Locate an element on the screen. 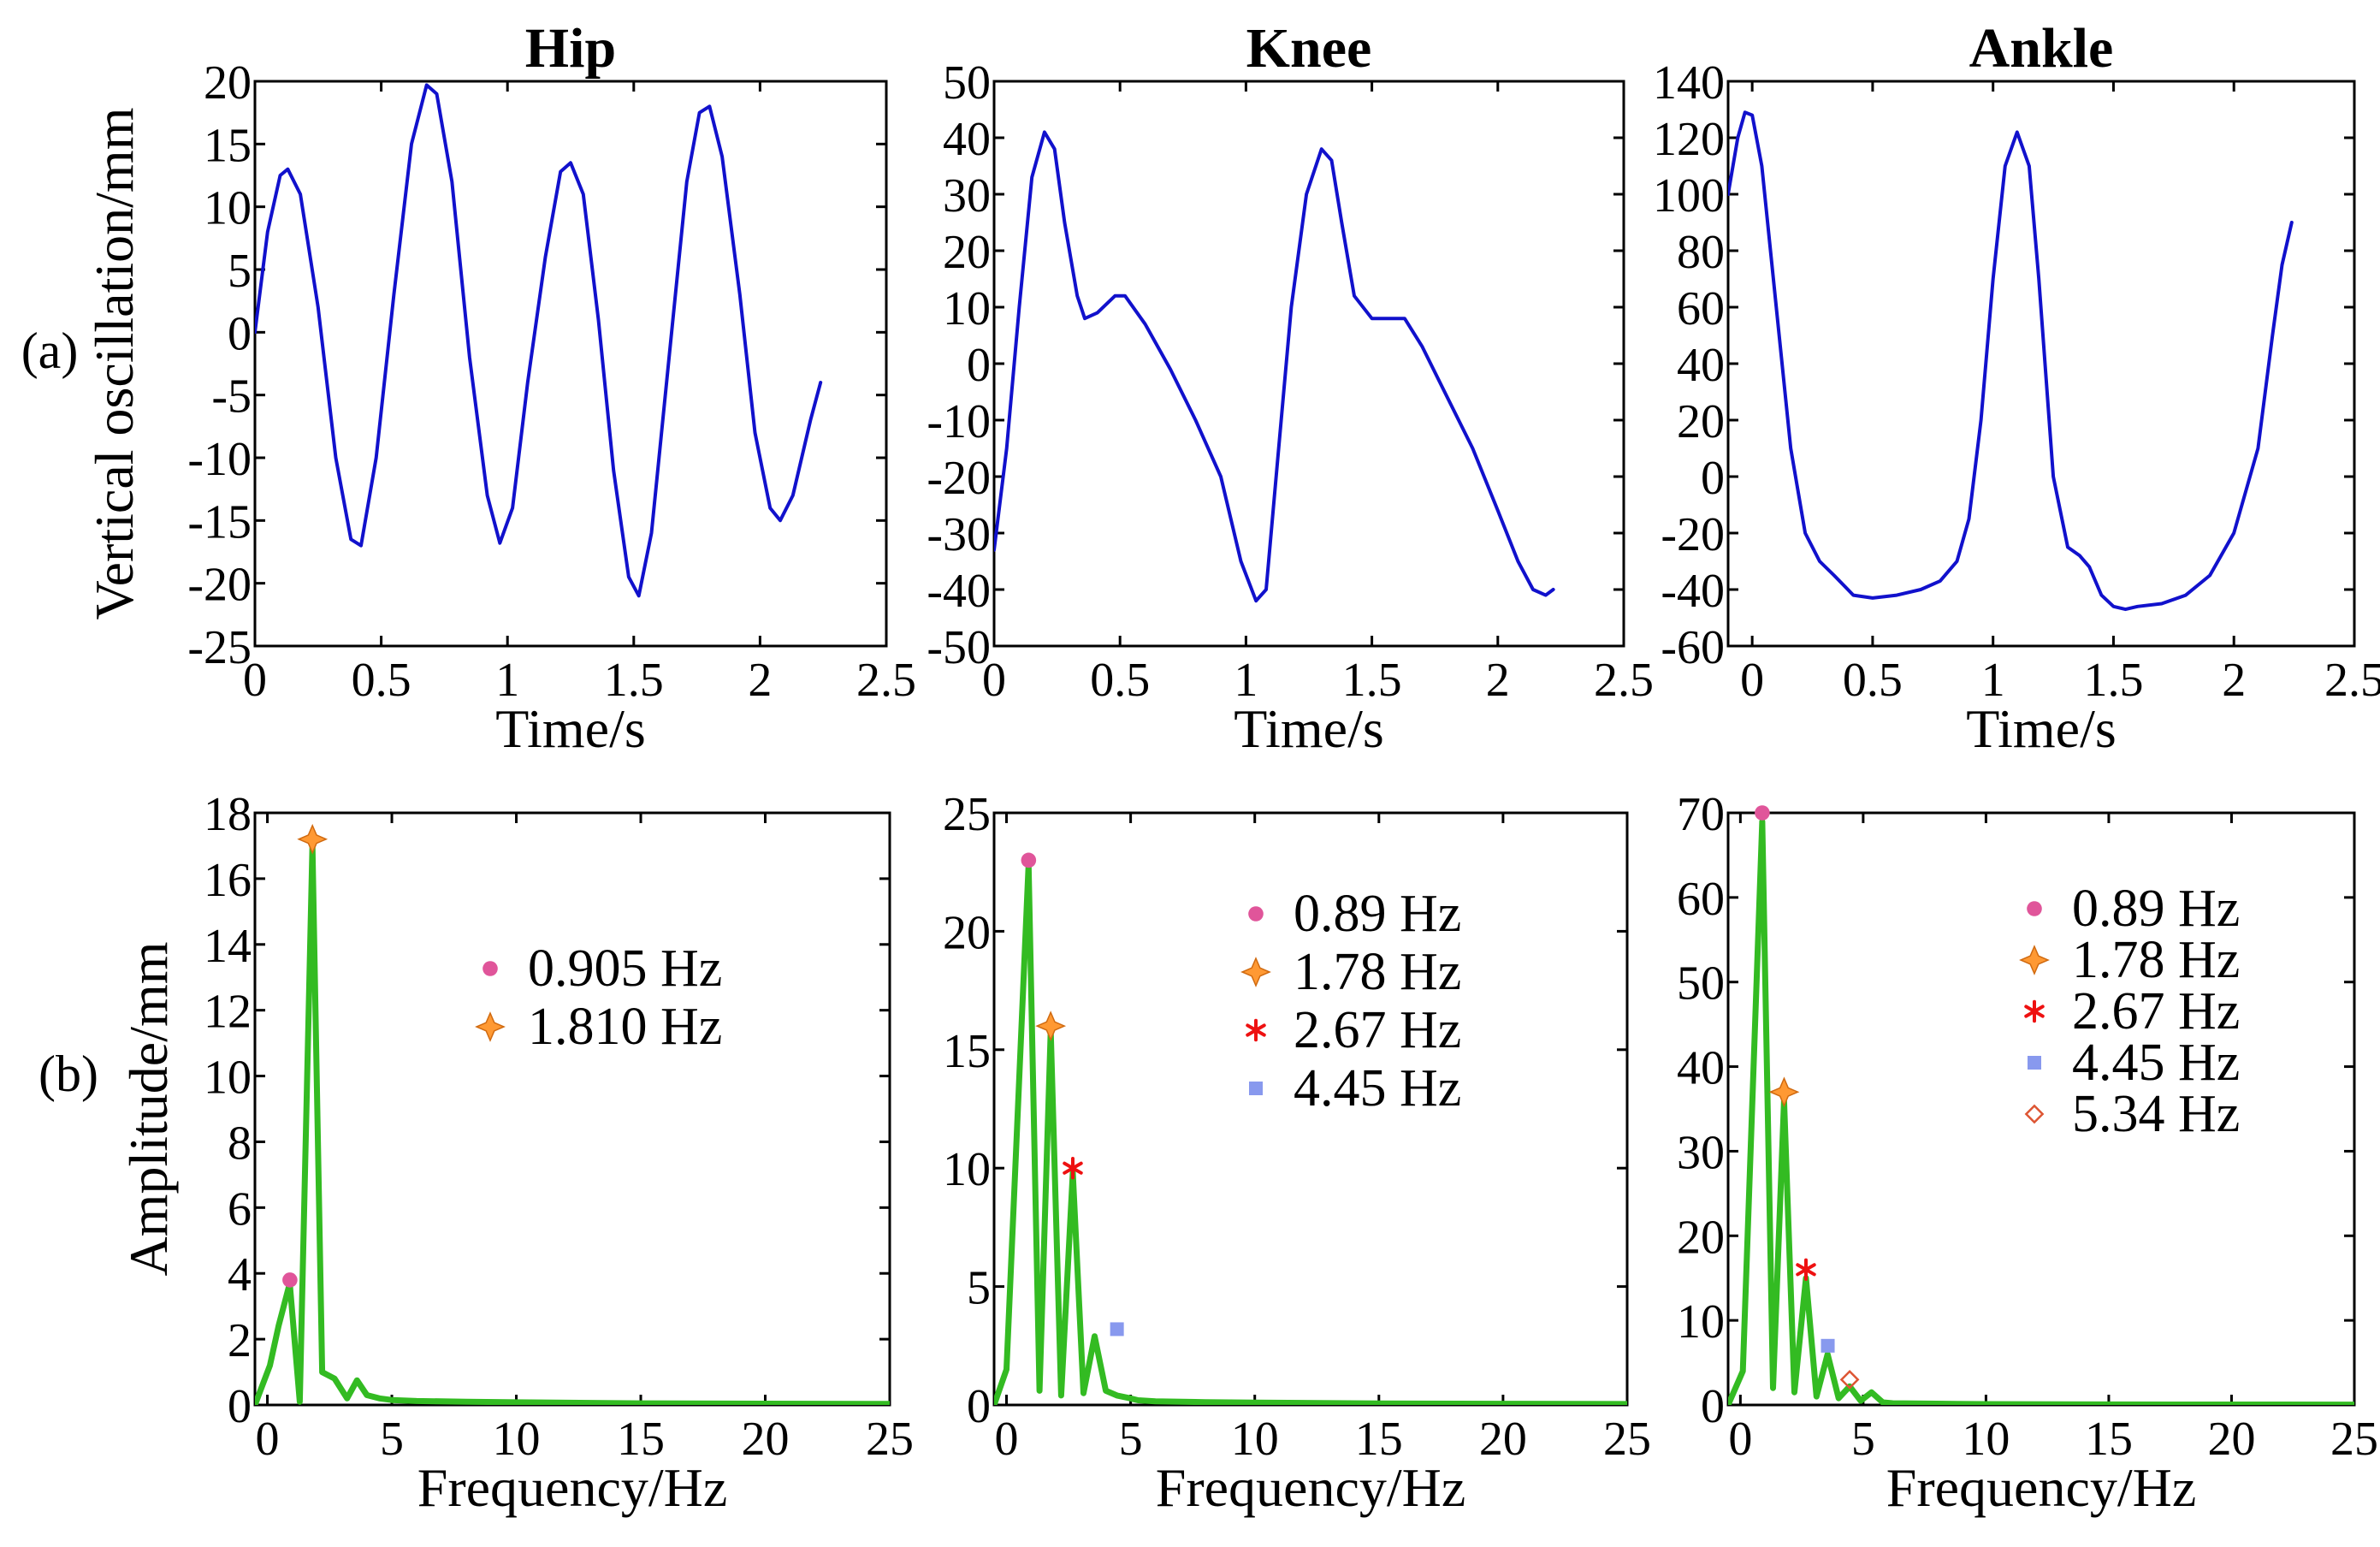 This screenshot has width=2380, height=1547. knee-time-ytick-label: -10 is located at coordinates (959, 422).